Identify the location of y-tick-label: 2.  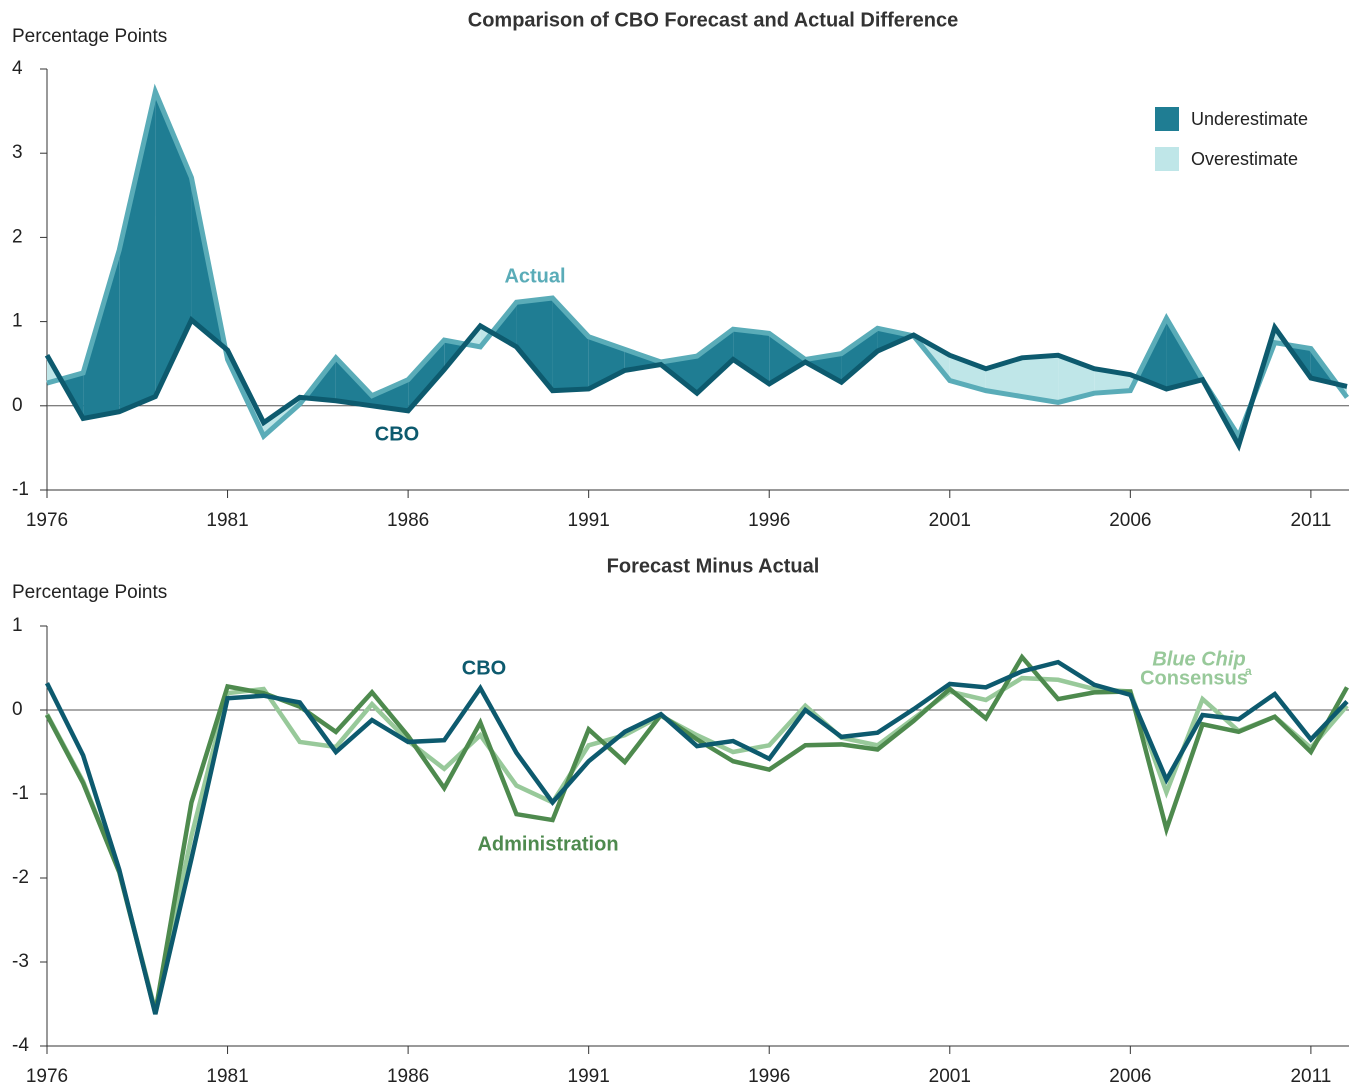
(17, 236).